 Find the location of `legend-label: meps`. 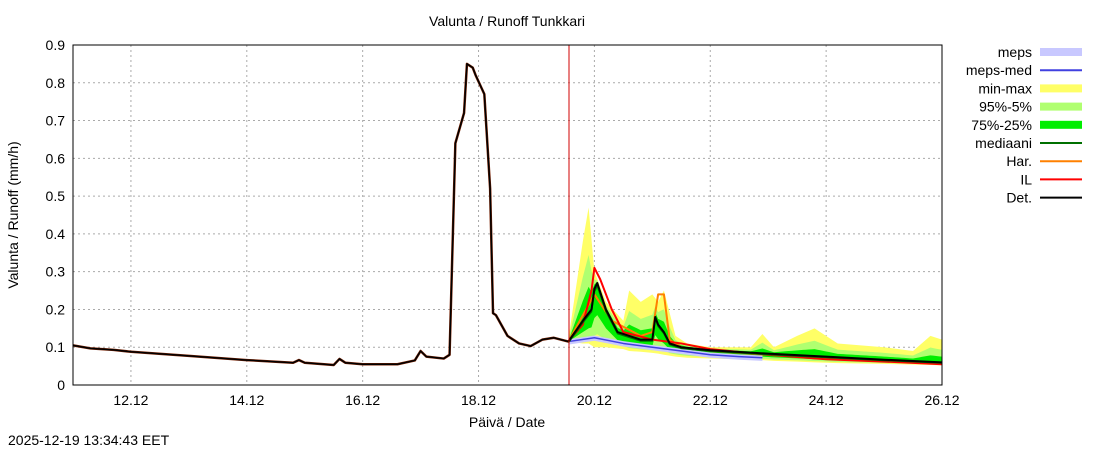

legend-label: meps is located at coordinates (1015, 52).